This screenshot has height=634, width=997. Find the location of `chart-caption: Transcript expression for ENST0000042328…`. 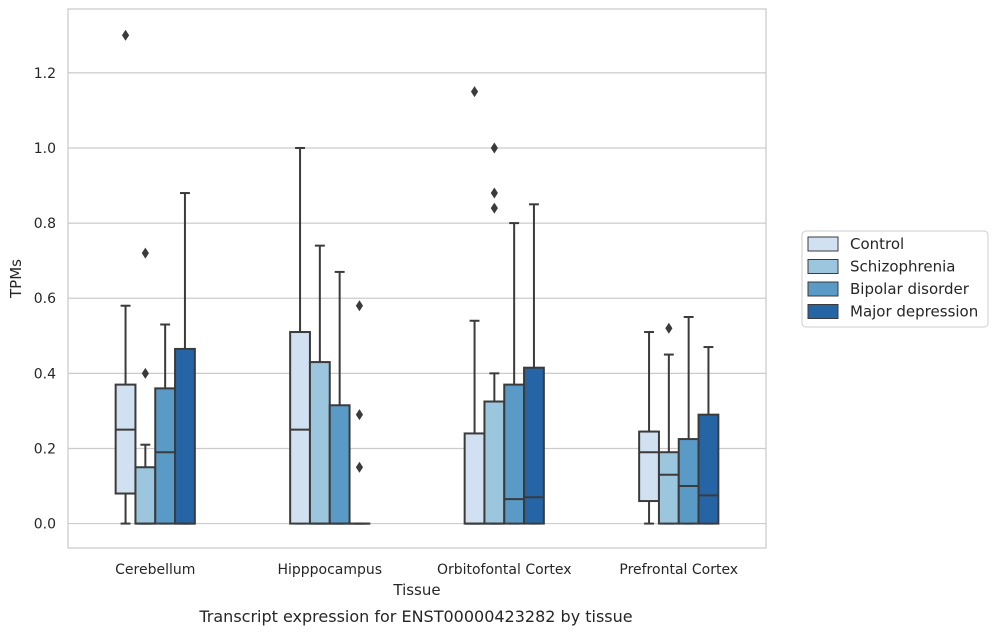

chart-caption: Transcript expression for ENST0000042328… is located at coordinates (415, 616).